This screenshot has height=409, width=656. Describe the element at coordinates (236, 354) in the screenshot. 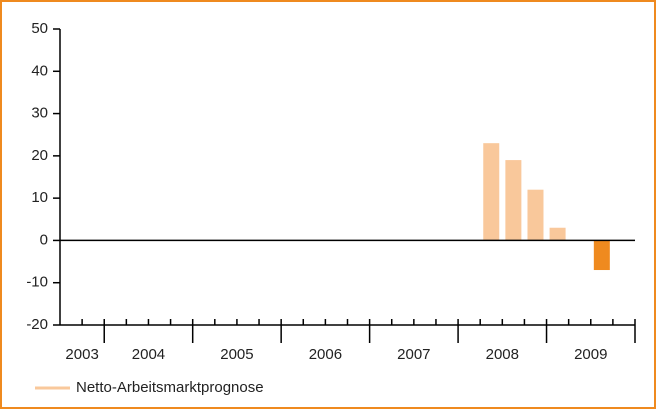

I see `x-group-label: 2005` at that location.